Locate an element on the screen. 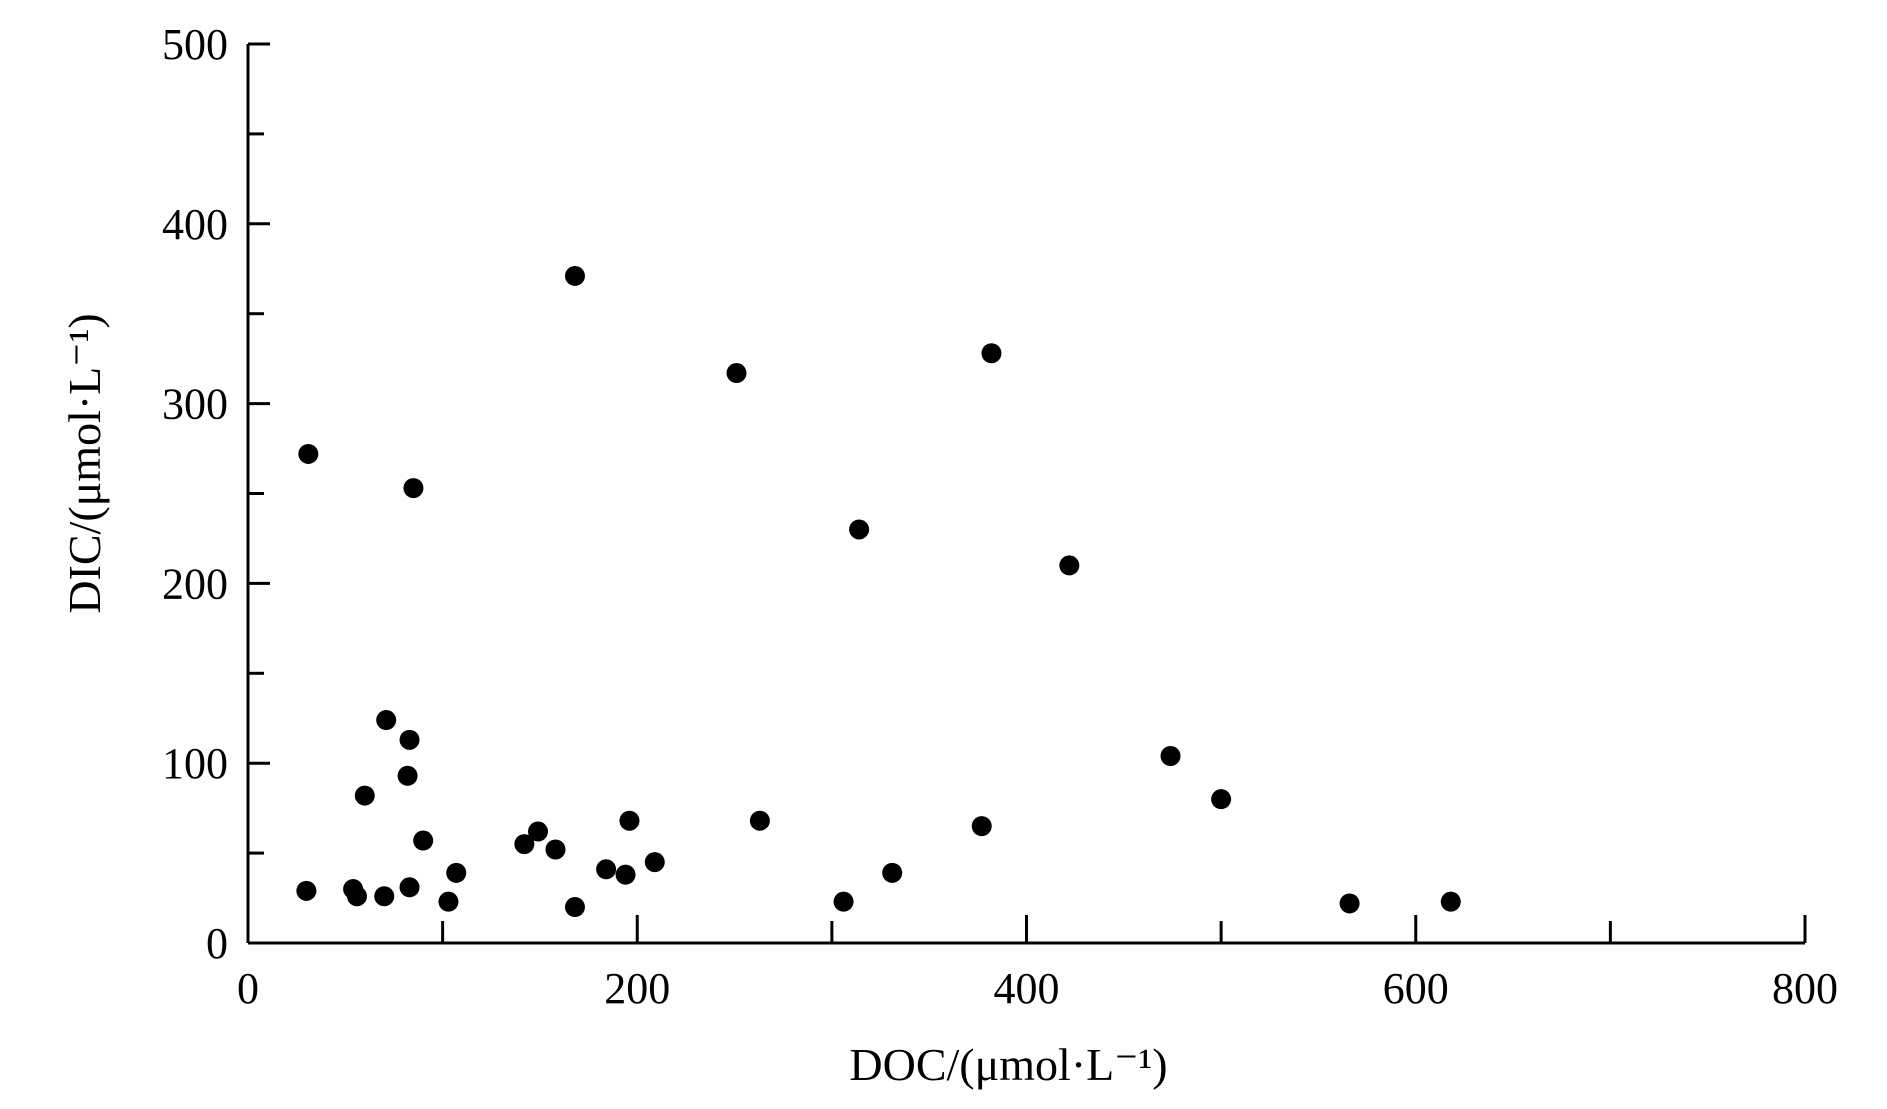 The height and width of the screenshot is (1109, 1887). y-tick-label: 0 is located at coordinates (217, 943).